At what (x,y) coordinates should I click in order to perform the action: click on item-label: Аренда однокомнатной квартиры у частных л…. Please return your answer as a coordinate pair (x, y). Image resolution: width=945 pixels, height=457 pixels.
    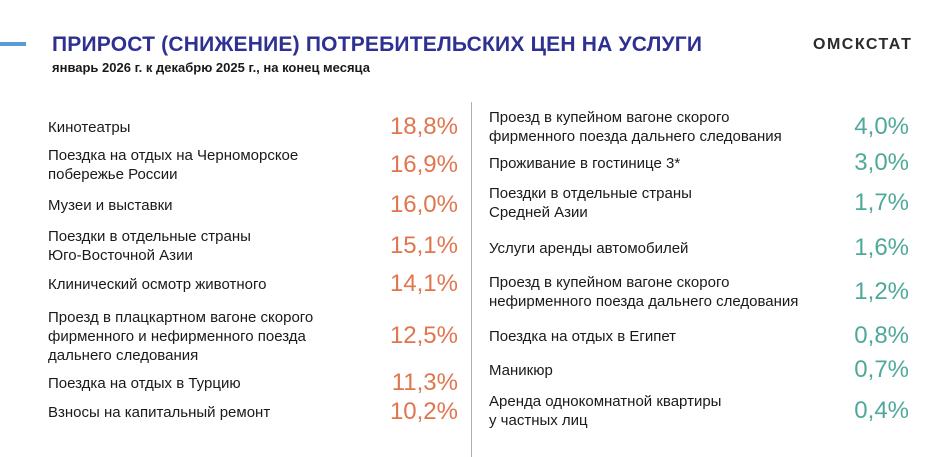
    Looking at the image, I should click on (605, 411).